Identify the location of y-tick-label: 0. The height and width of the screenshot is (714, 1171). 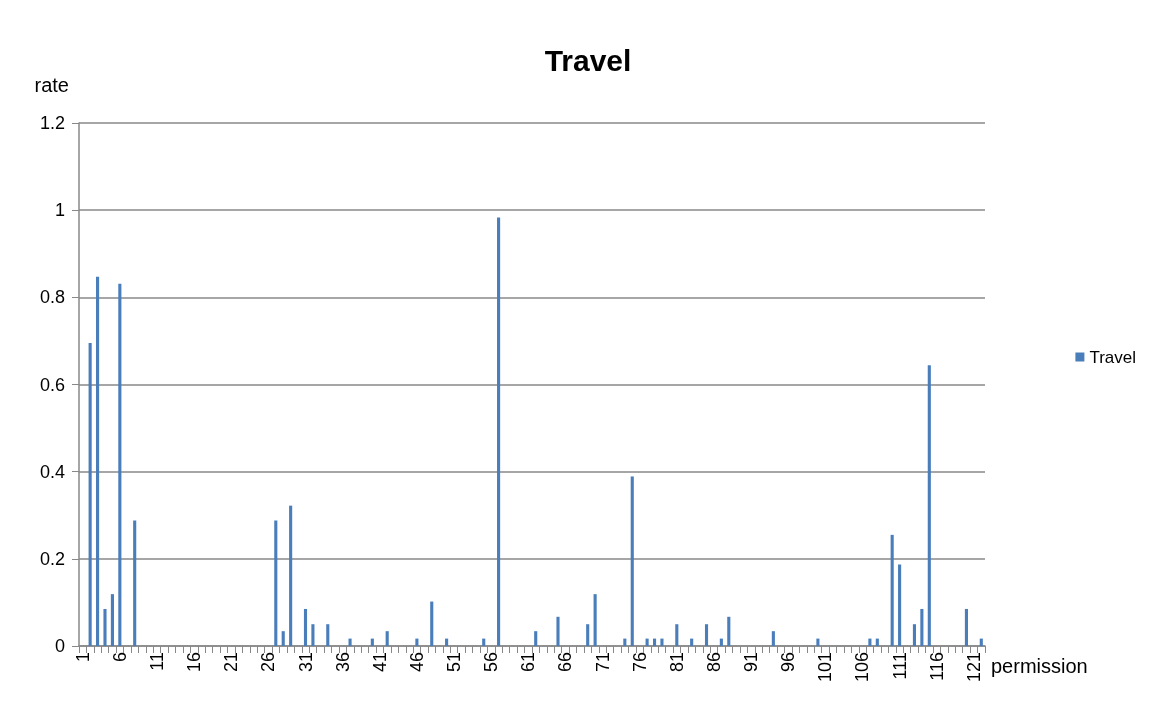
(59, 646).